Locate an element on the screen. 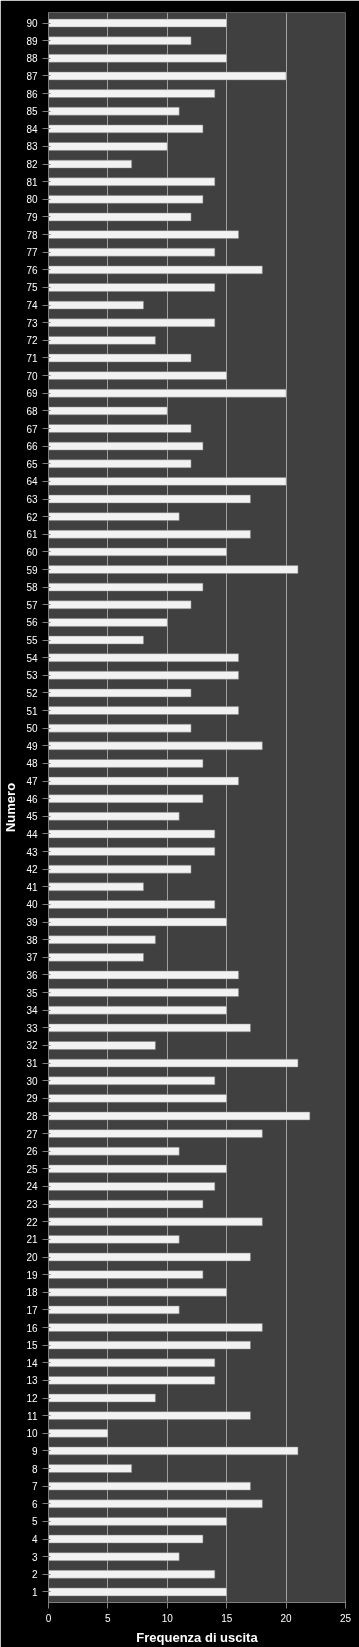 The width and height of the screenshot is (359, 1647). y-tick-label: 20 is located at coordinates (32, 1257).